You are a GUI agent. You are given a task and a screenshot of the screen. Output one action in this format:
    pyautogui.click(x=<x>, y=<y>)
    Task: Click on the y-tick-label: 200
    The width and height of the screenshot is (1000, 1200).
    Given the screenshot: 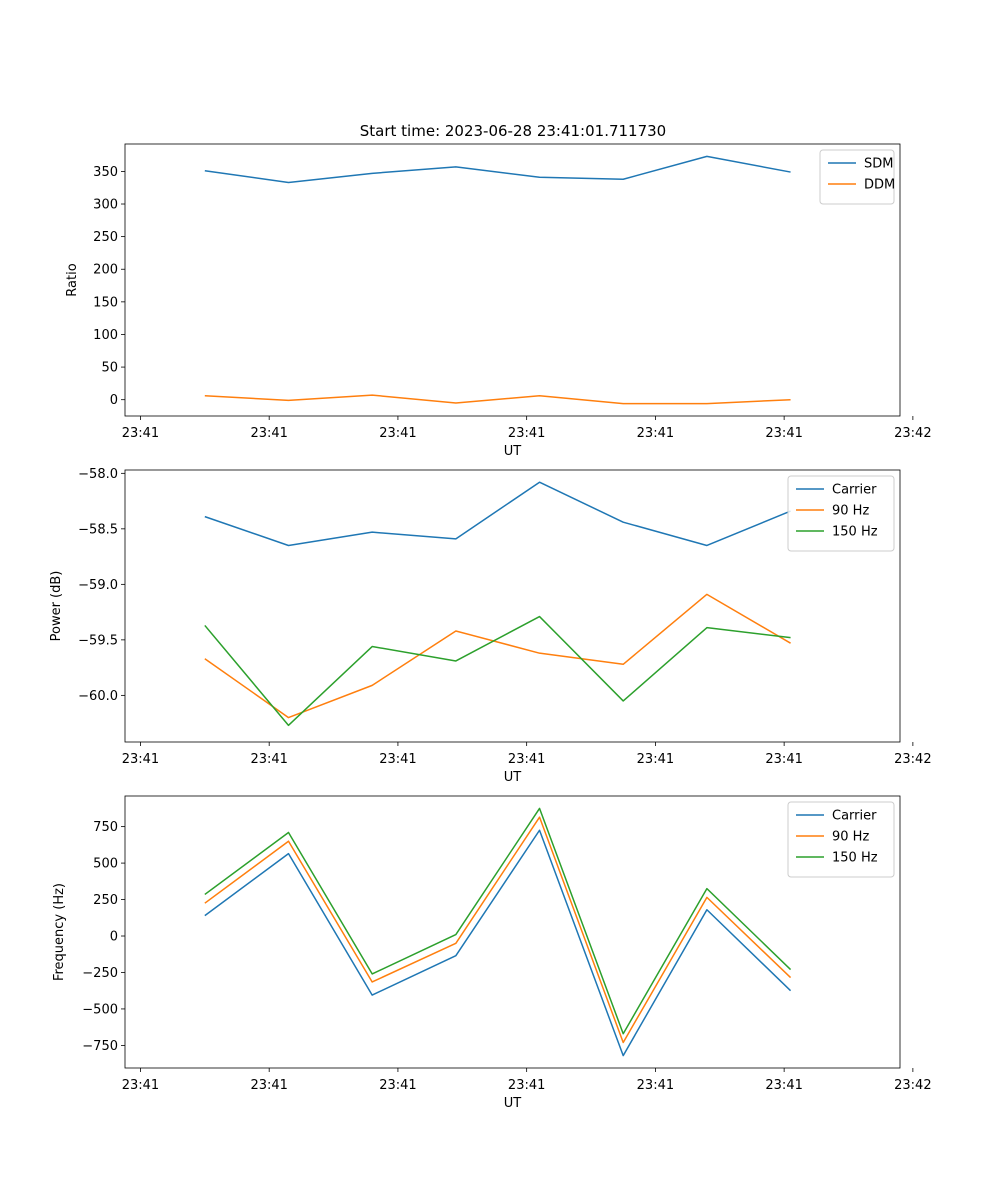 What is the action you would take?
    pyautogui.click(x=105, y=270)
    